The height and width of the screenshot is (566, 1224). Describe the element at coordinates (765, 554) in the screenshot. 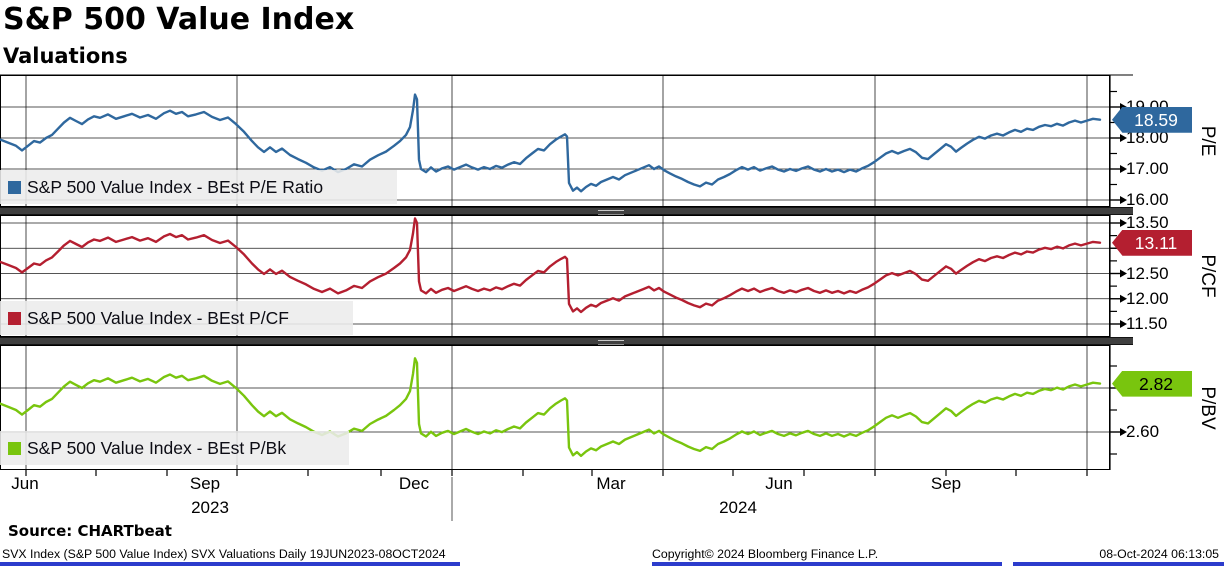

I see `footer-copyright: Copyright© 2024 Bloomberg Finance L.P.` at that location.